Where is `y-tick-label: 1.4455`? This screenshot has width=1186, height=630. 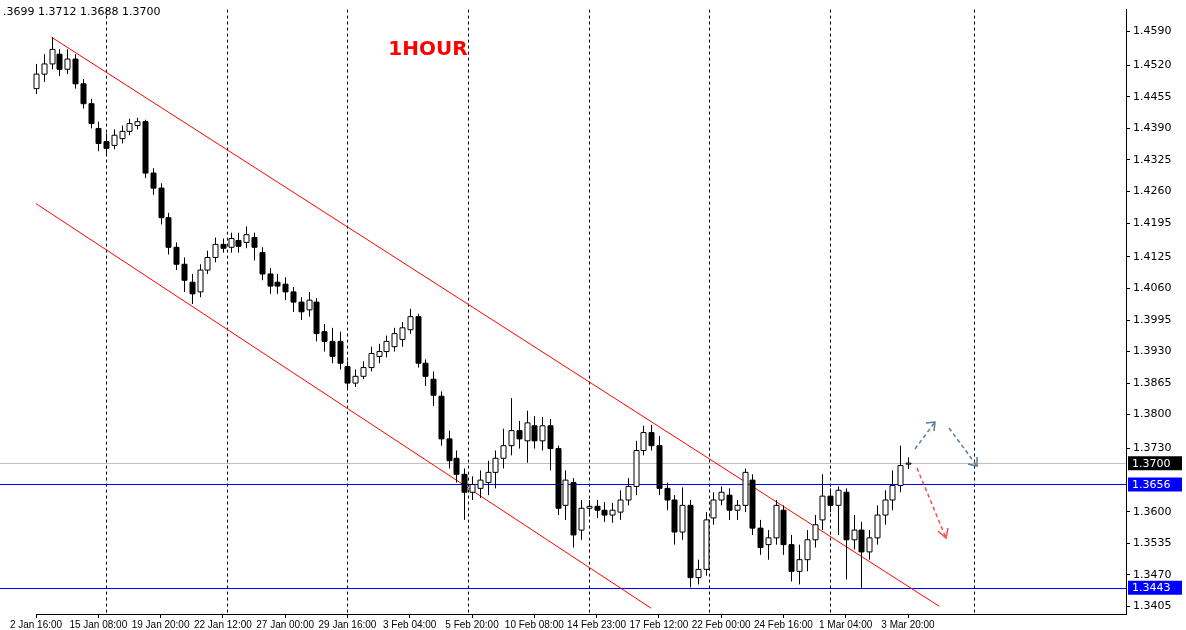 y-tick-label: 1.4455 is located at coordinates (1152, 96).